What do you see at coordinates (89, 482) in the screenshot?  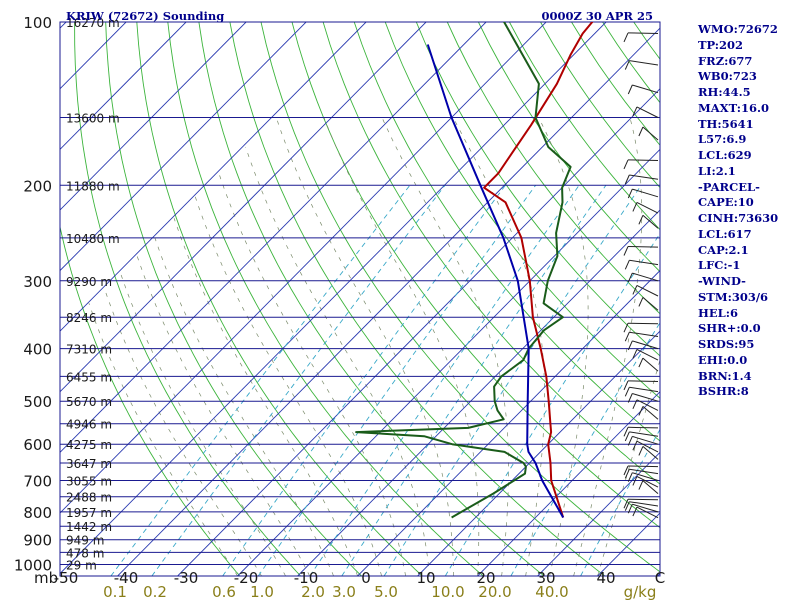 I see `height-label: 3055 m` at bounding box center [89, 482].